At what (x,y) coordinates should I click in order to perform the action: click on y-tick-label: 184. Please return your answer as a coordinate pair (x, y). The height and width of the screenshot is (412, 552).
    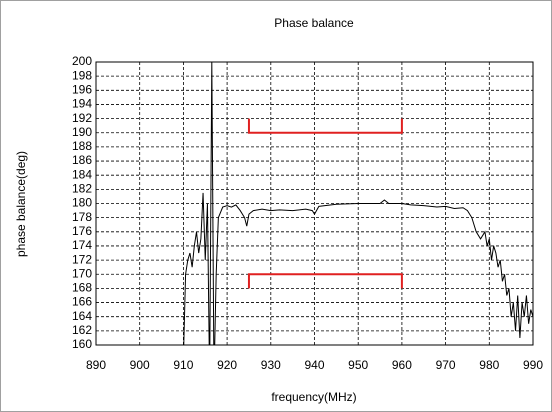
    Looking at the image, I should click on (82, 174).